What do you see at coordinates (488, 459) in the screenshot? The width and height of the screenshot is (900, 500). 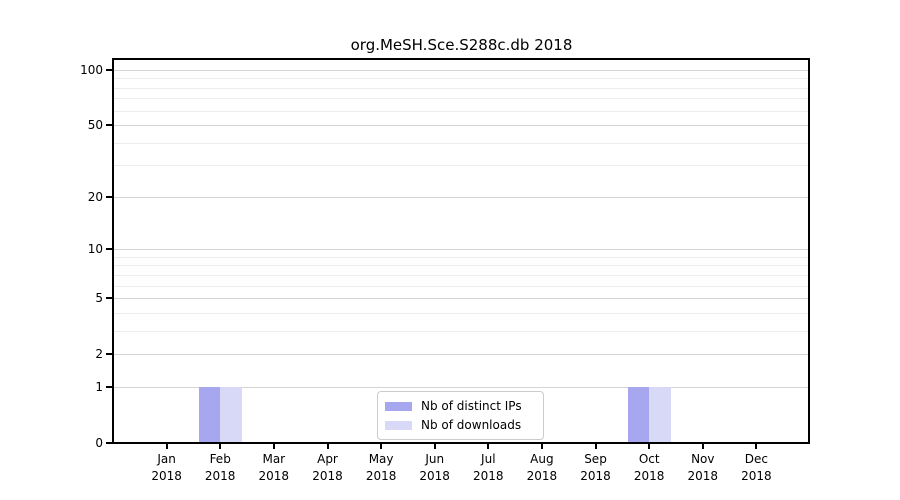 I see `month-label: Jul` at bounding box center [488, 459].